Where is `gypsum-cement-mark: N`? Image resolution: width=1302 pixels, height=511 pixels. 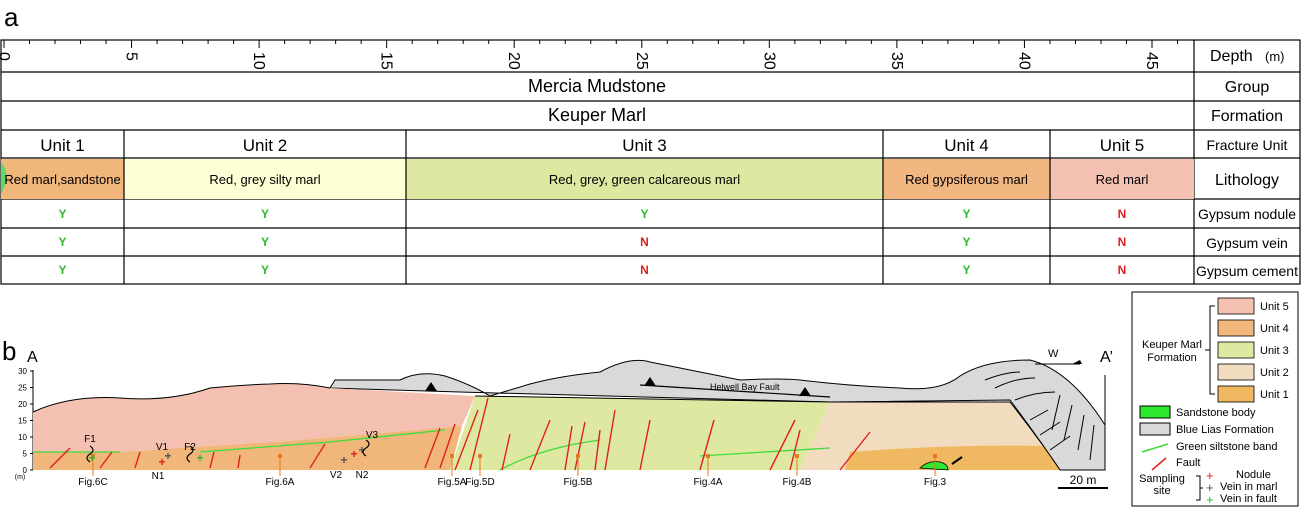
gypsum-cement-mark: N is located at coordinates (644, 270).